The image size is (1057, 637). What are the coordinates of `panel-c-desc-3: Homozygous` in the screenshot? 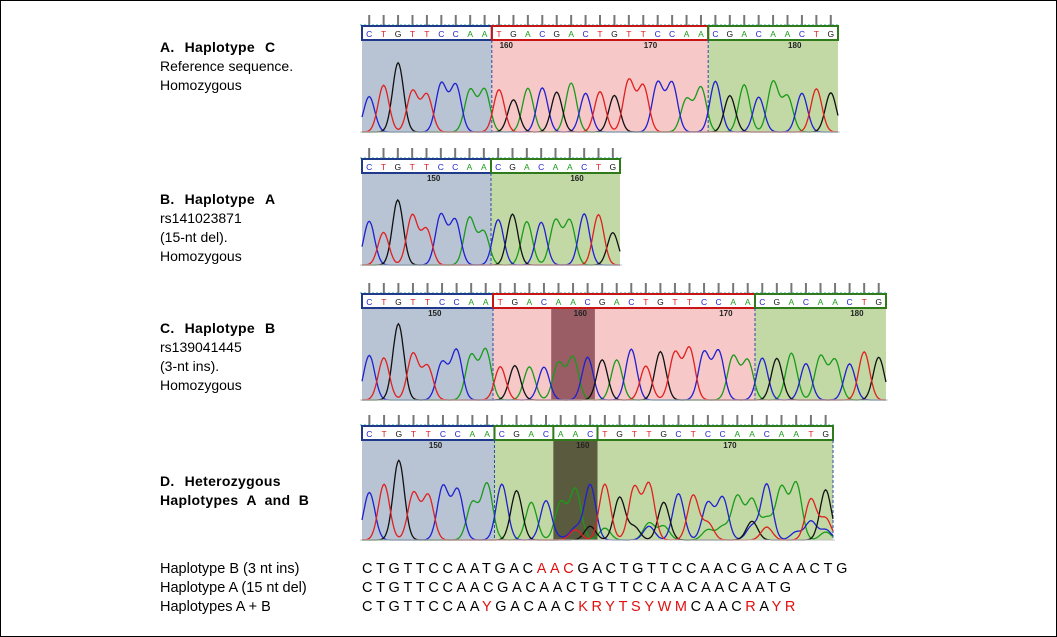 It's located at (201, 385).